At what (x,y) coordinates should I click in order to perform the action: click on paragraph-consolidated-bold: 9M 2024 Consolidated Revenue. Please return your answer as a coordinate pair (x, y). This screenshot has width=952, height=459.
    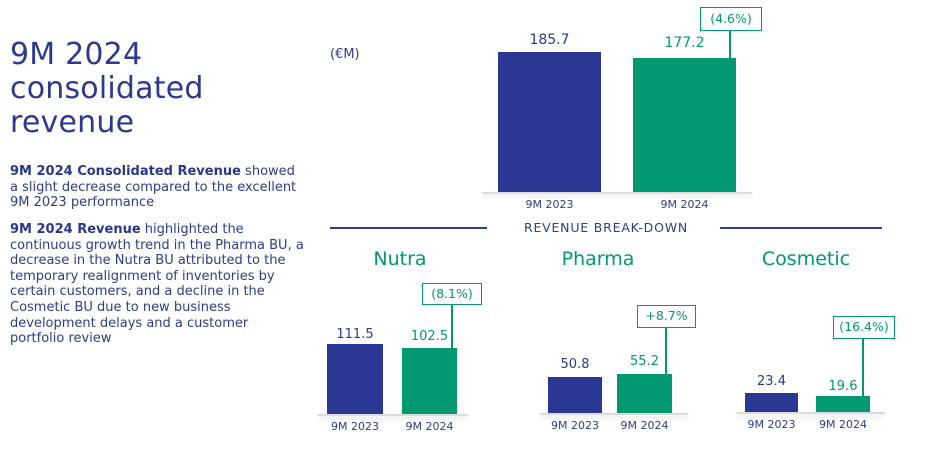
    Looking at the image, I should click on (125, 171).